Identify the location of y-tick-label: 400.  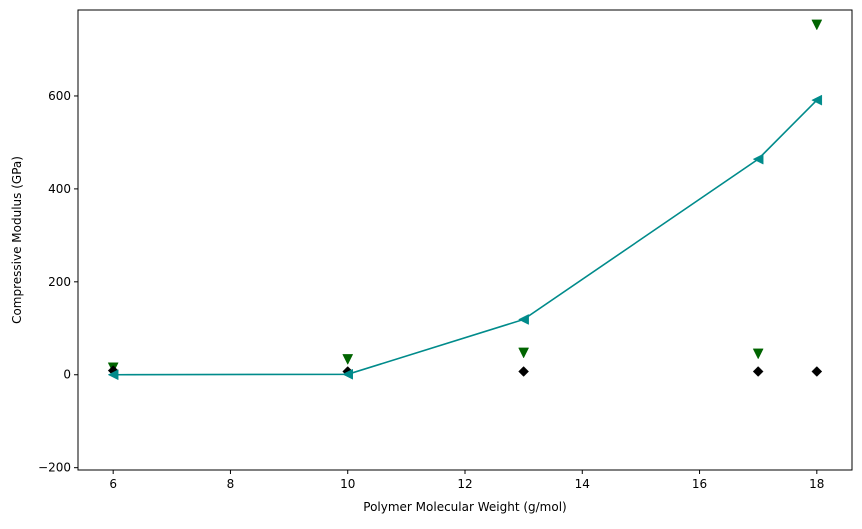
(59, 189).